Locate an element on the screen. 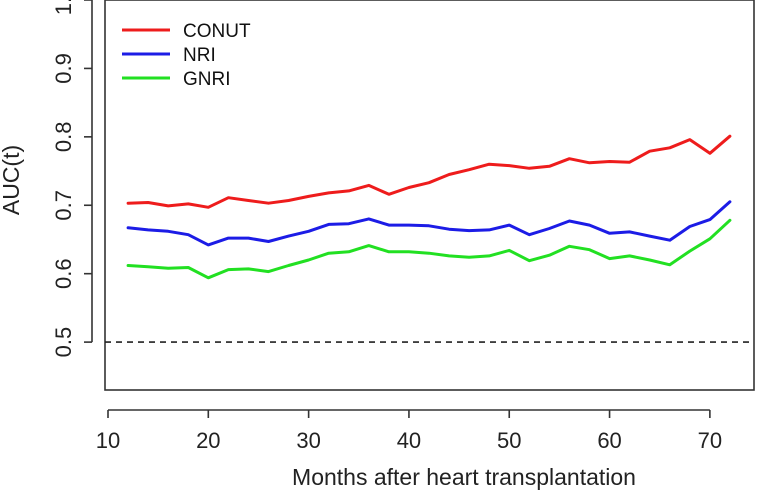  y-axis-title: AUC(t) is located at coordinates (12, 180).